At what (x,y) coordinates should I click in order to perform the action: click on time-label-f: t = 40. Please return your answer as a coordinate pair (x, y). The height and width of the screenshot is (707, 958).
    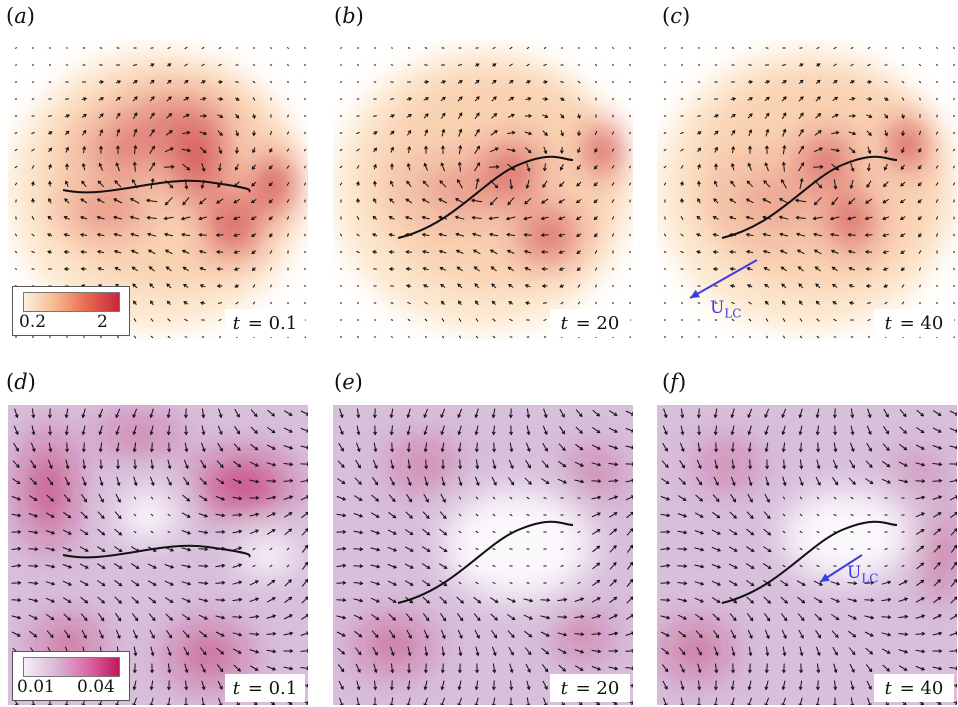
    Looking at the image, I should click on (914, 688).